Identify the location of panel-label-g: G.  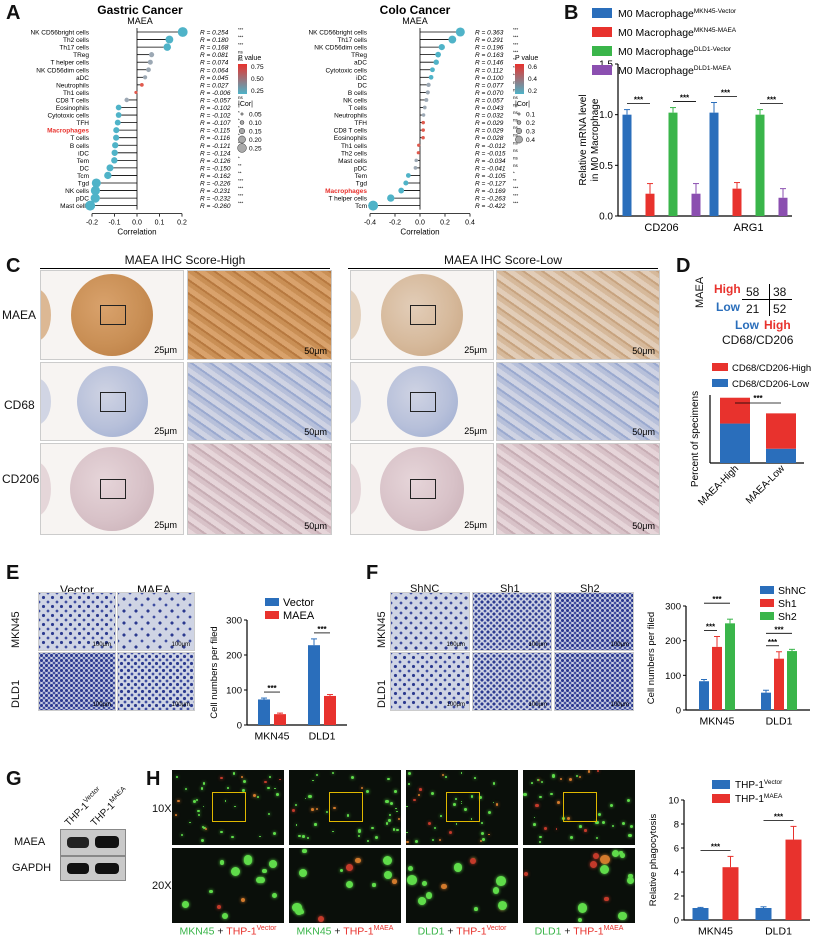
(14, 779).